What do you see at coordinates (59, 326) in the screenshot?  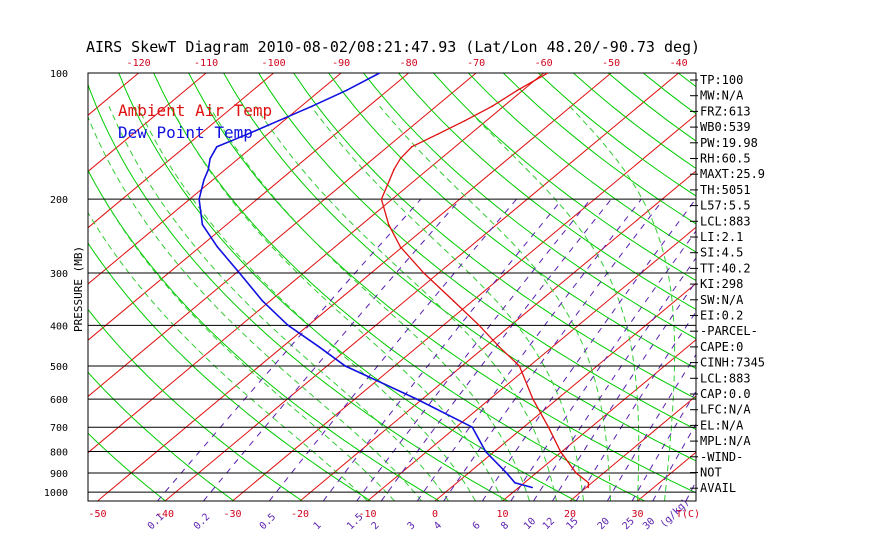 I see `pressure-tick-label: 400` at bounding box center [59, 326].